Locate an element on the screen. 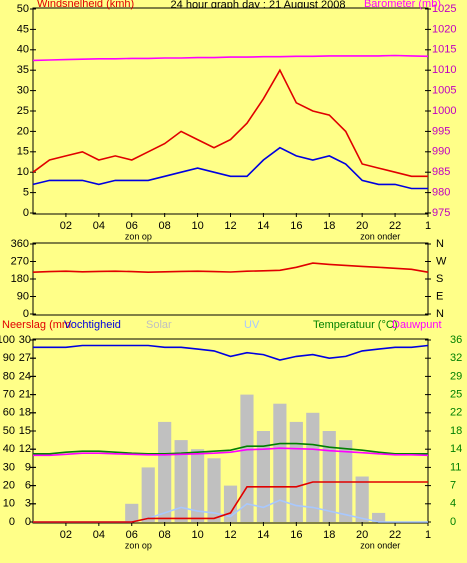 This screenshot has height=563, width=467. legend-label: UV is located at coordinates (252, 325).